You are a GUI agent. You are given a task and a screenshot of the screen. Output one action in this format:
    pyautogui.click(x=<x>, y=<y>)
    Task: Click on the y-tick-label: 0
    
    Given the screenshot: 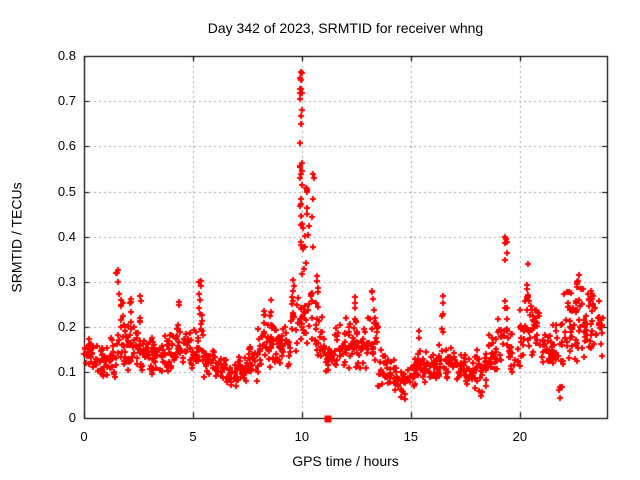 What is the action you would take?
    pyautogui.click(x=72, y=417)
    